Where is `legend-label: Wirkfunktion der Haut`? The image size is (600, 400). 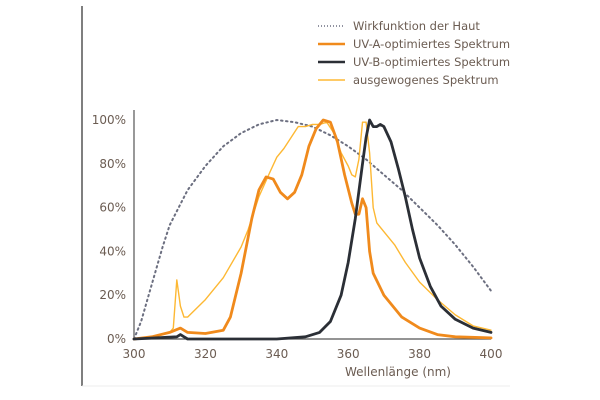
legend-label: Wirkfunktion der Haut is located at coordinates (416, 26).